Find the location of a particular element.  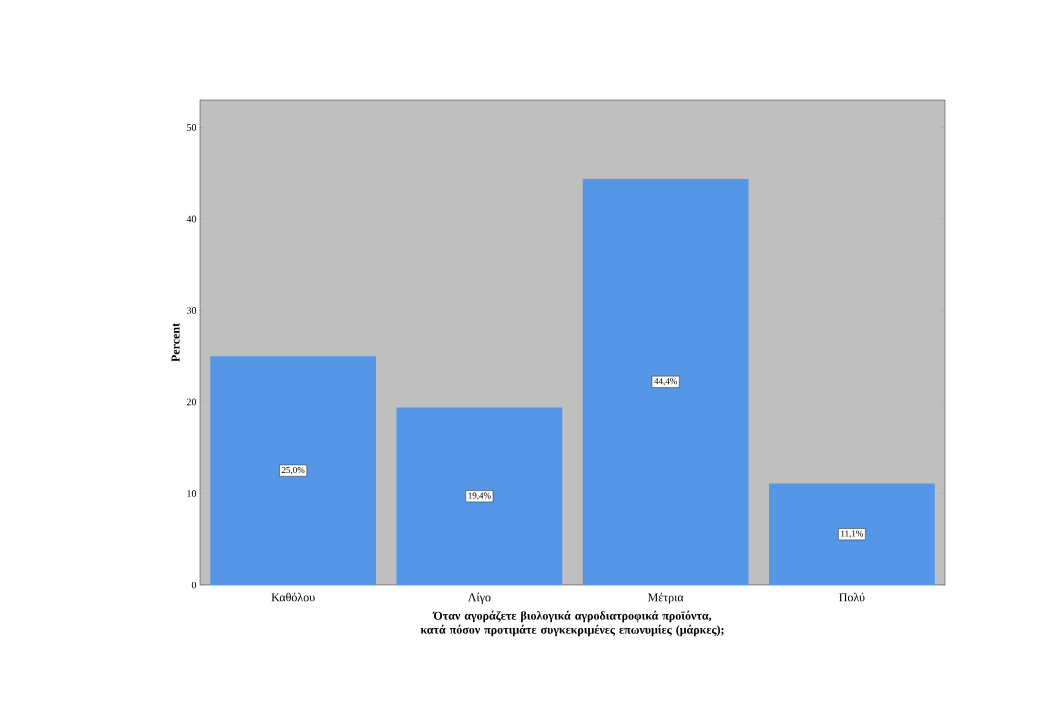

x-tick-label: Πολύ is located at coordinates (852, 597).